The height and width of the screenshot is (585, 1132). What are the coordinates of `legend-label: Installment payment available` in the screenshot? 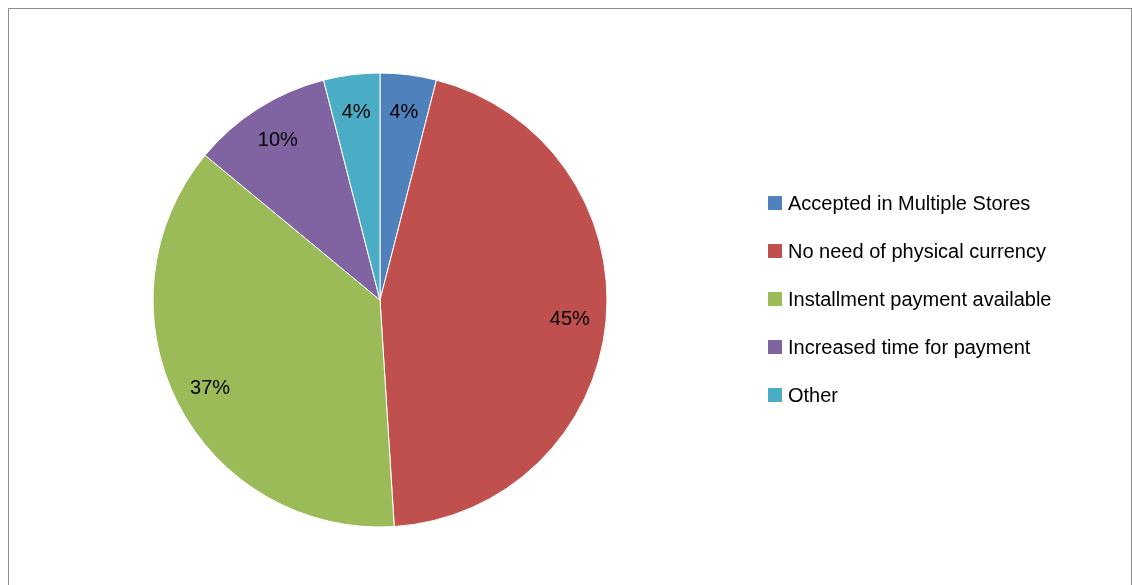 It's located at (920, 299).